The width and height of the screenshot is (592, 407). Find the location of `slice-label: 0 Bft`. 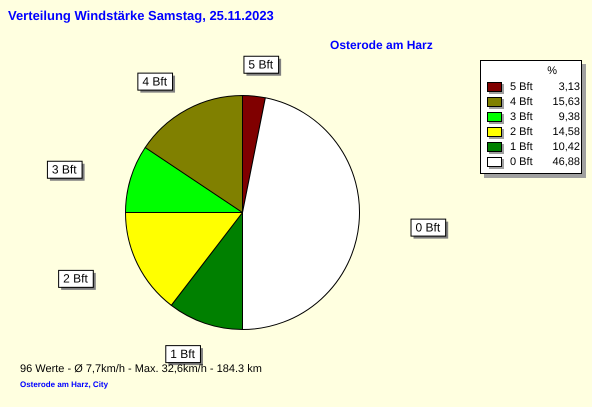

slice-label: 0 Bft is located at coordinates (428, 227).